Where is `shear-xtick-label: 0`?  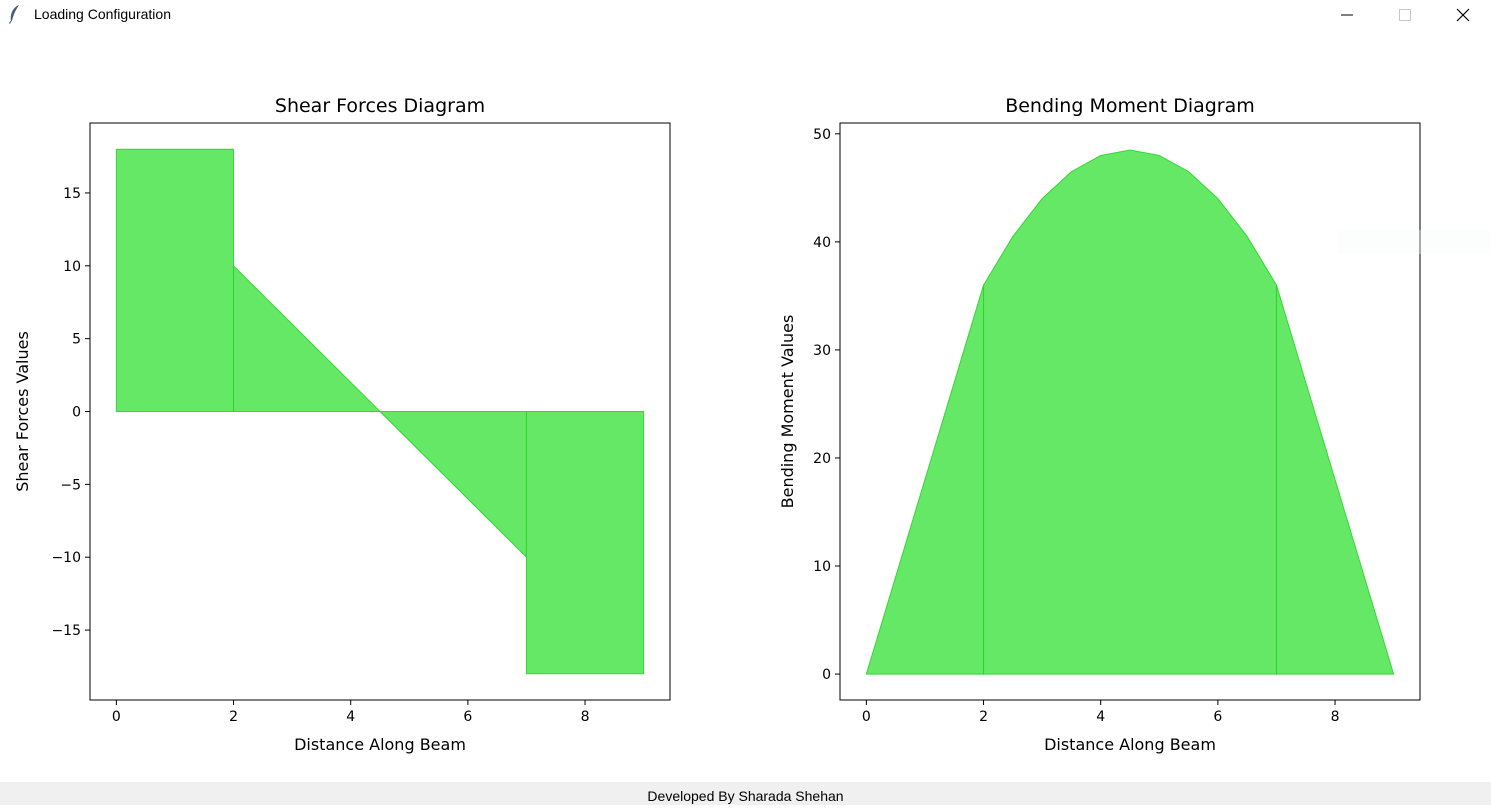
shear-xtick-label: 0 is located at coordinates (116, 717).